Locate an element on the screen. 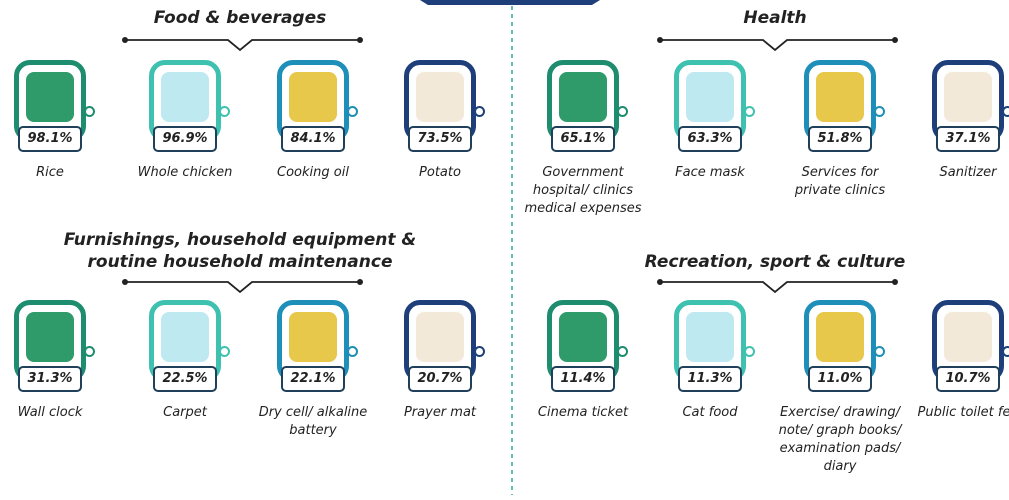  section-title: Health is located at coordinates (775, 18).